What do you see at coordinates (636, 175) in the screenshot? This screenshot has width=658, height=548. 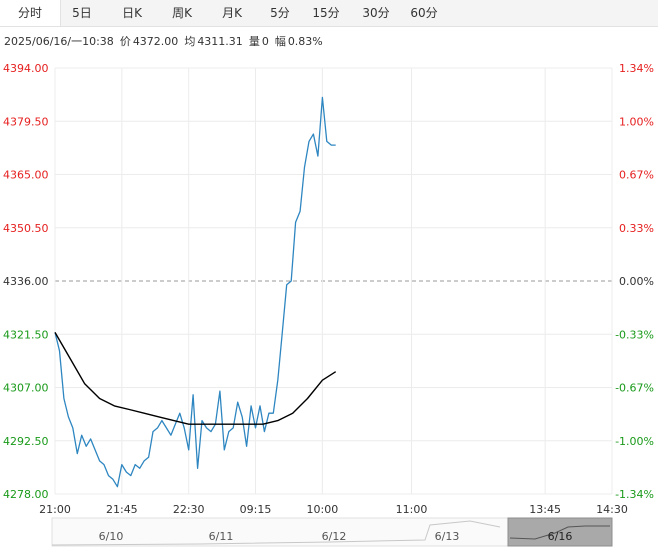 I see `y-tick-label-right: 0.67%` at bounding box center [636, 175].